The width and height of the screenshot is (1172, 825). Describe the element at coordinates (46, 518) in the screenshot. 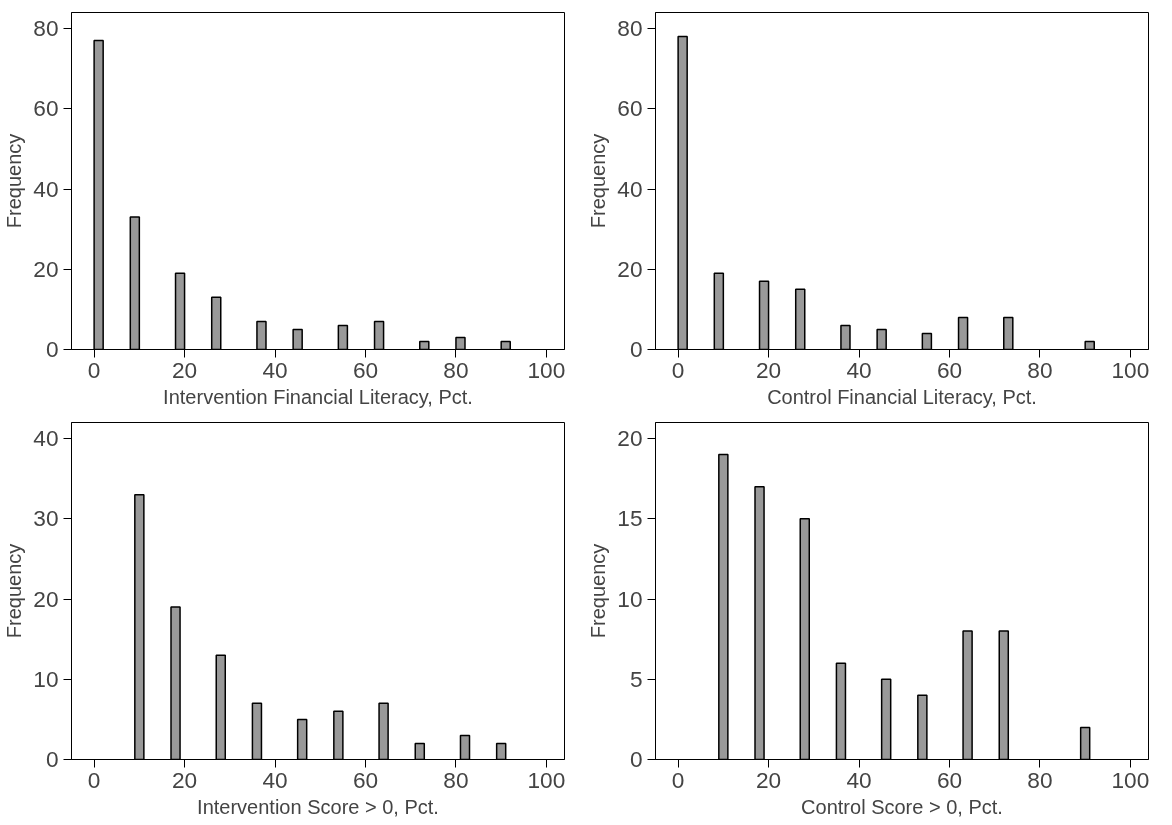

I see `y-tick-label: 30` at that location.